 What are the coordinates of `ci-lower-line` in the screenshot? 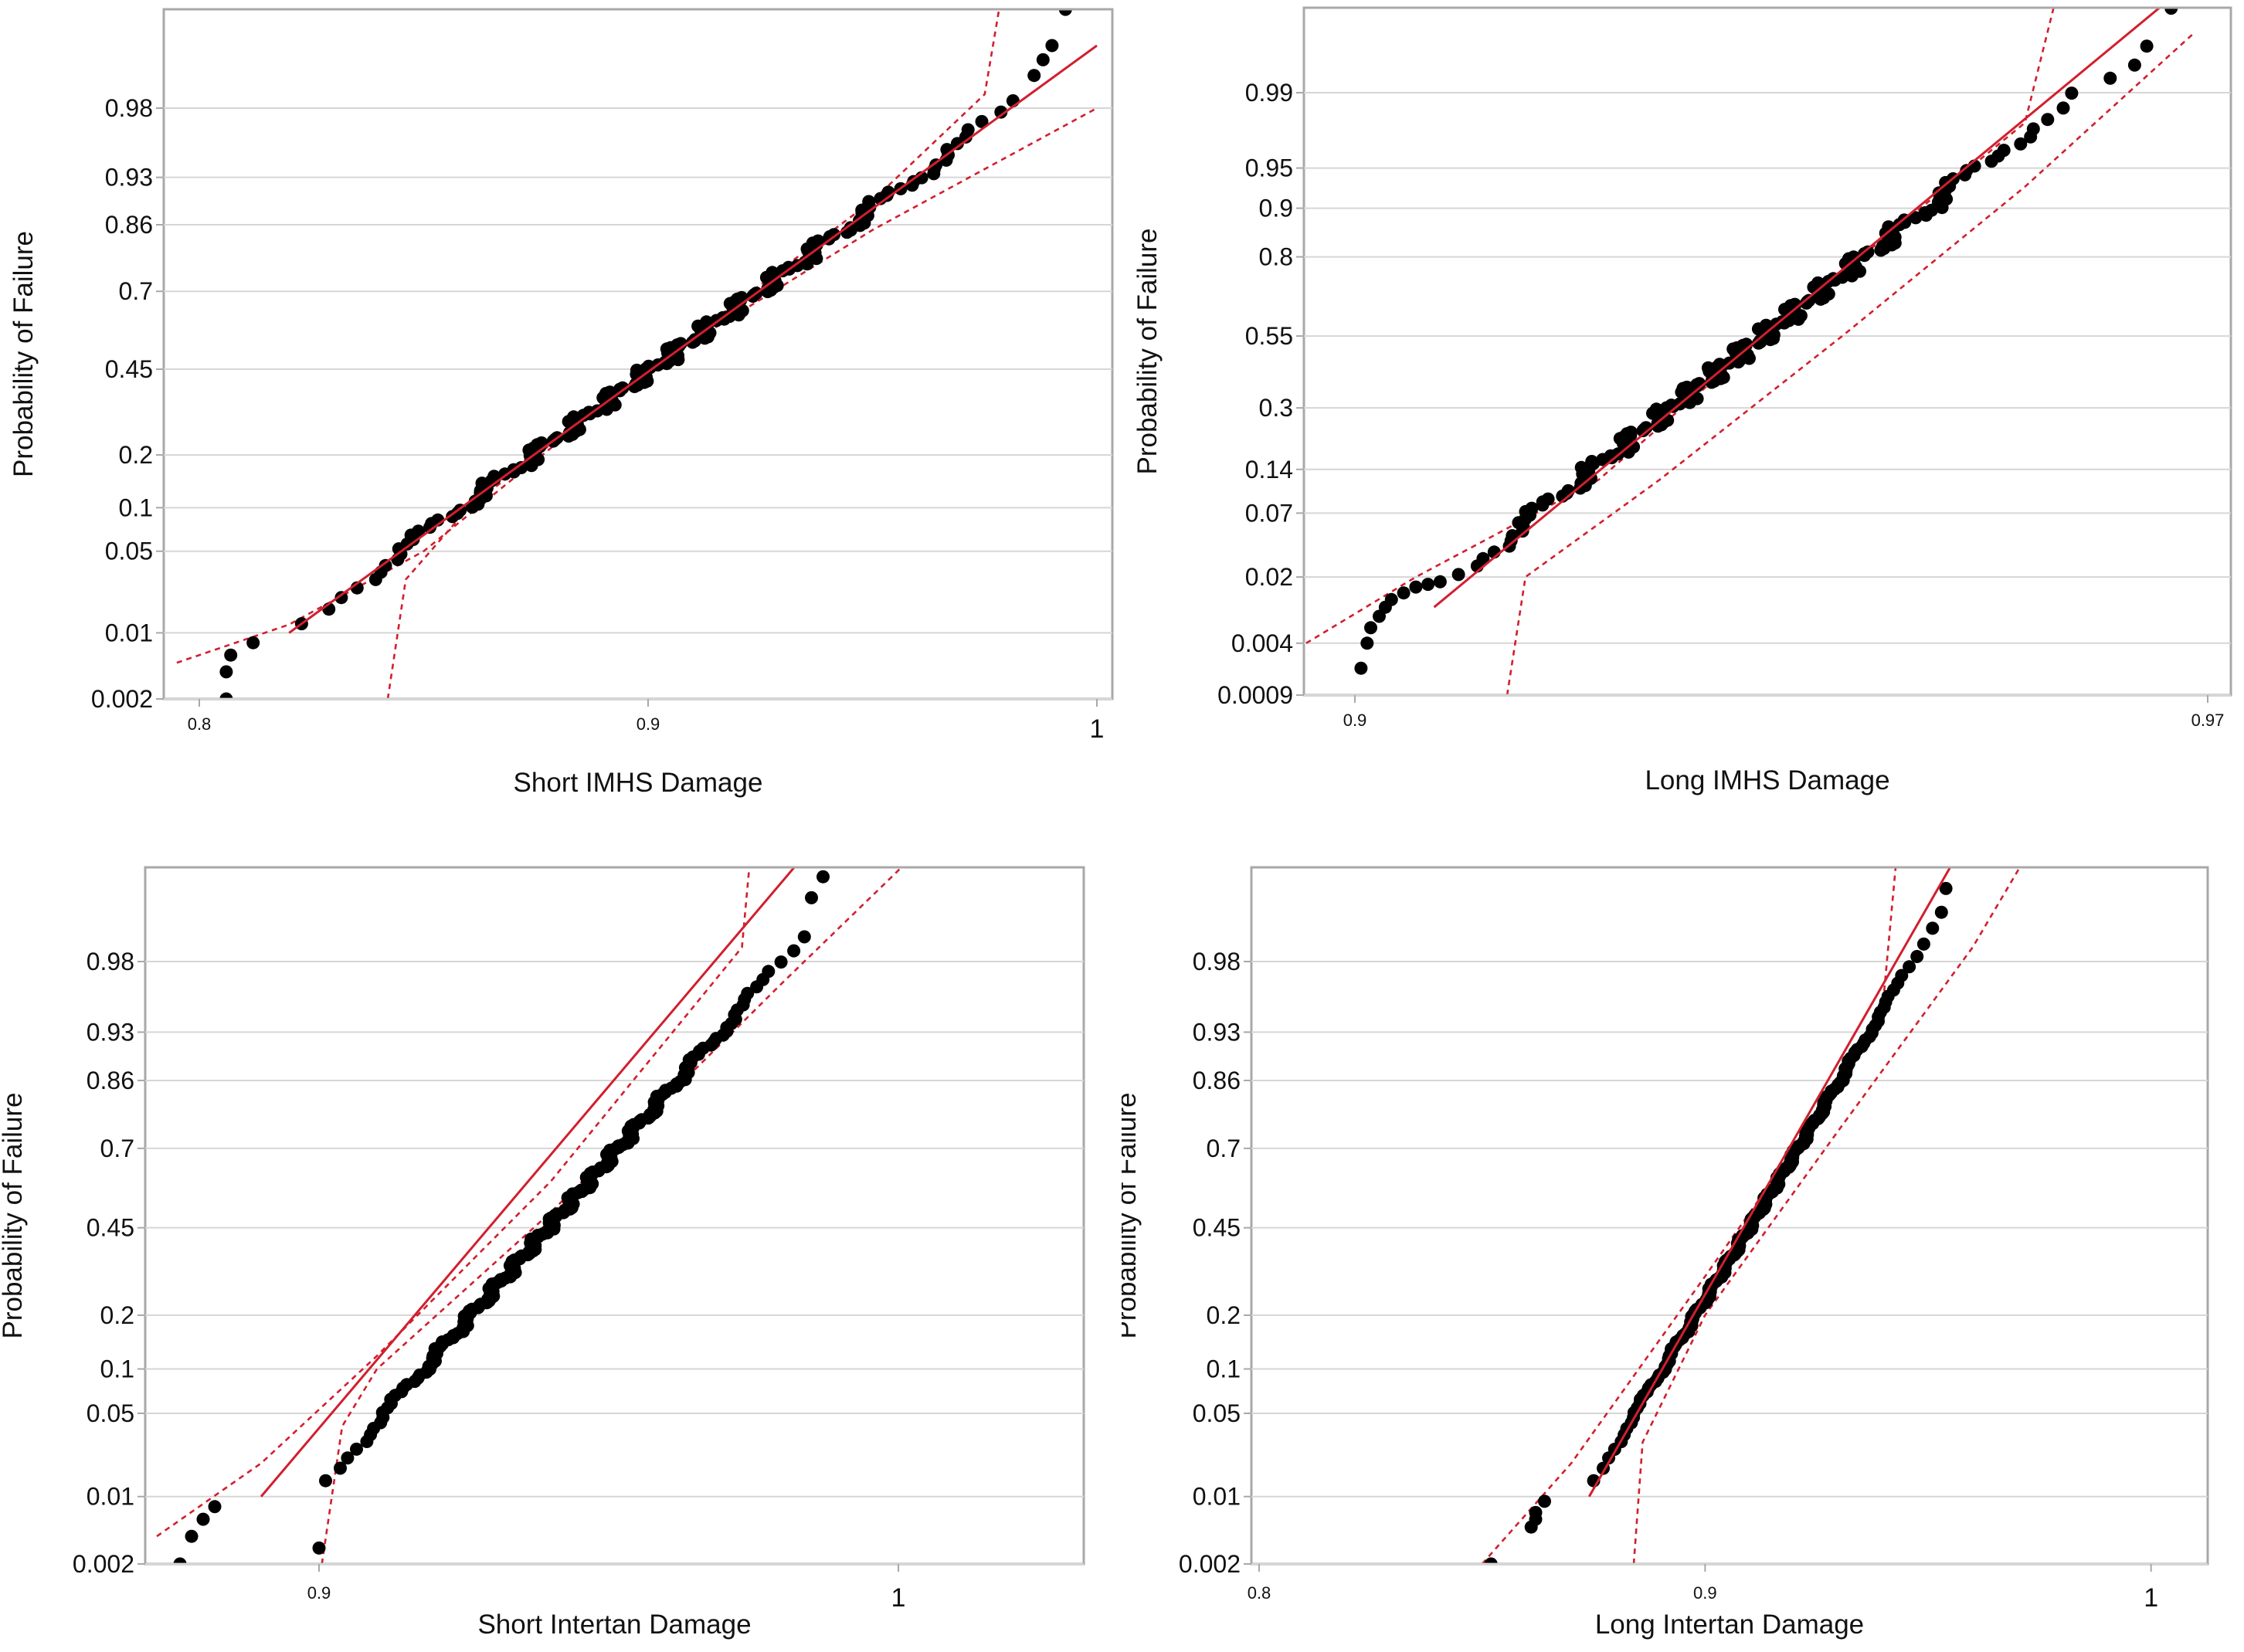 It's located at (1827, 1215).